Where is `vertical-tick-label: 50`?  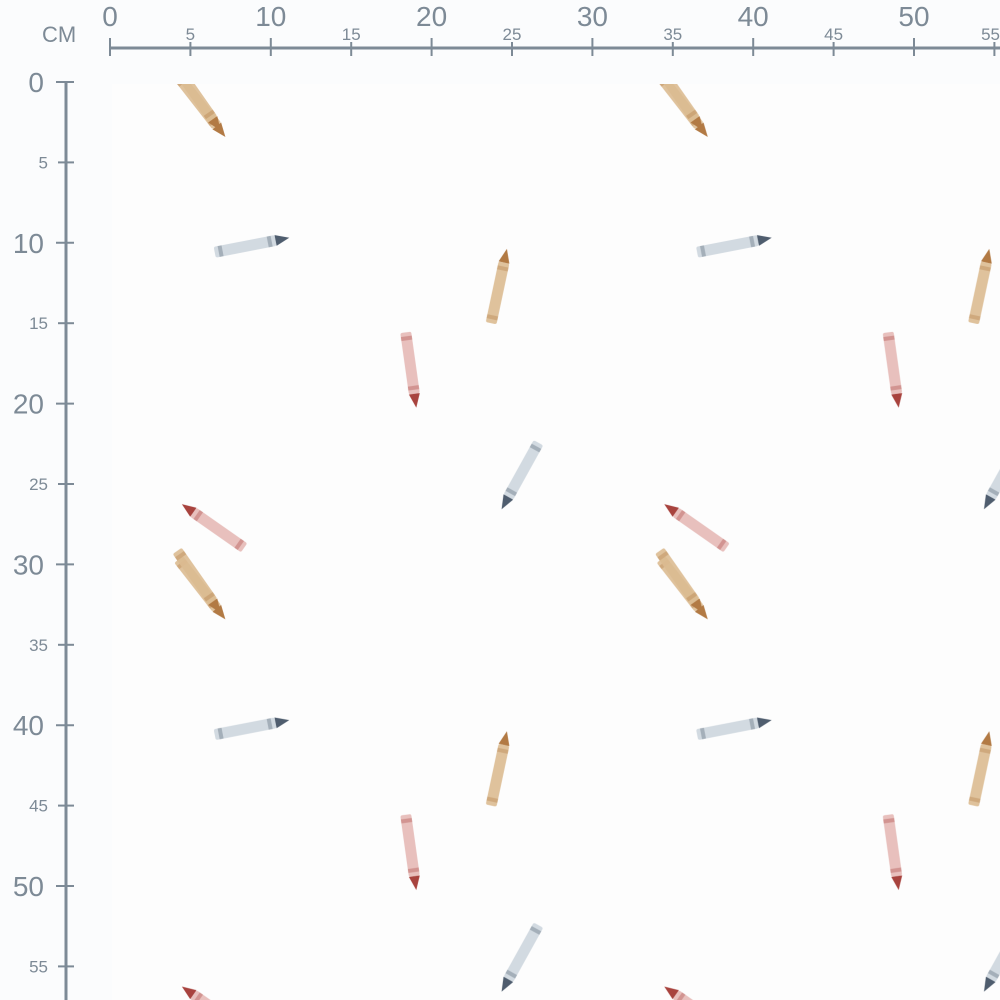
vertical-tick-label: 50 is located at coordinates (28, 886).